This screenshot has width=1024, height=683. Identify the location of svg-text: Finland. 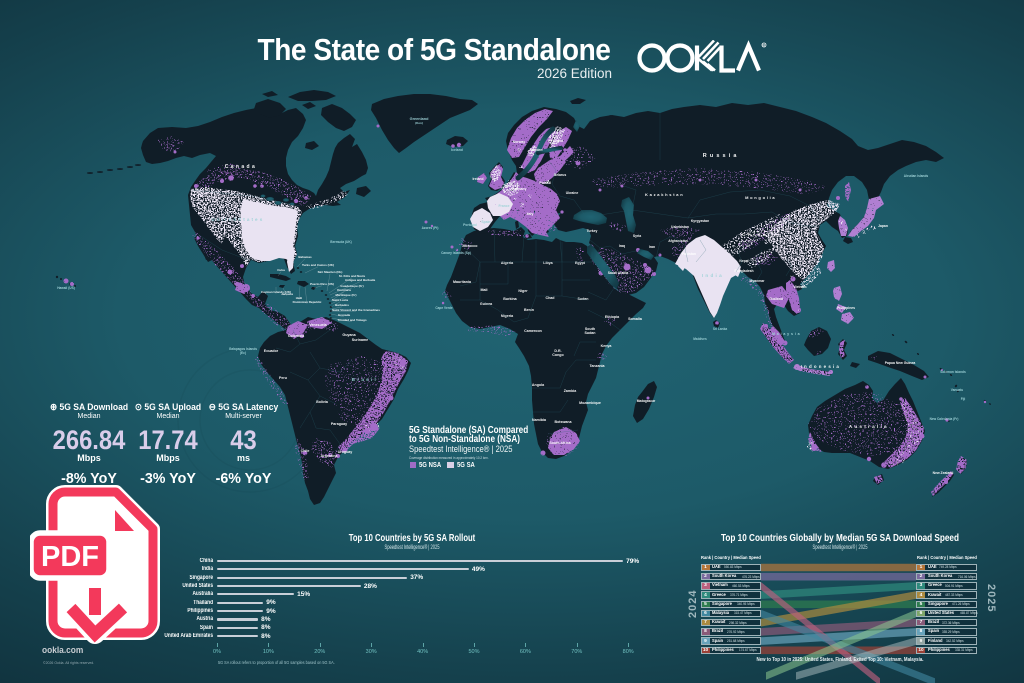
(557, 141).